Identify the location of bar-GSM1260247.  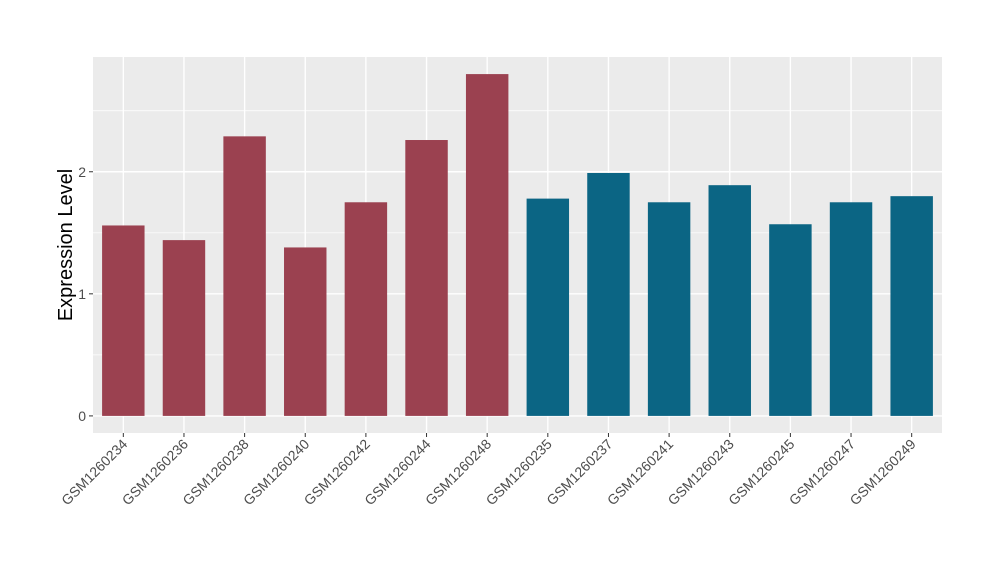
(851, 309).